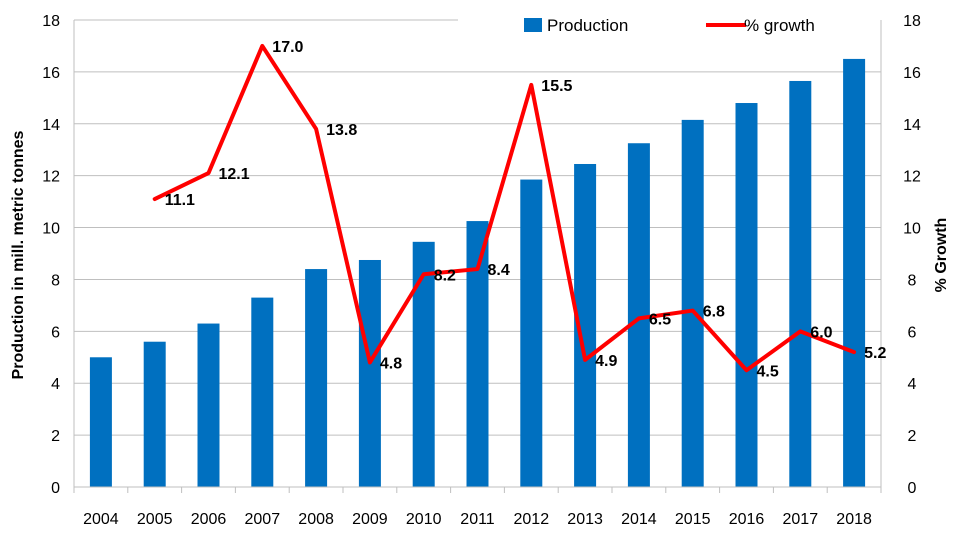 The height and width of the screenshot is (540, 960). What do you see at coordinates (587, 25) in the screenshot?
I see `legend-production-label: Production` at bounding box center [587, 25].